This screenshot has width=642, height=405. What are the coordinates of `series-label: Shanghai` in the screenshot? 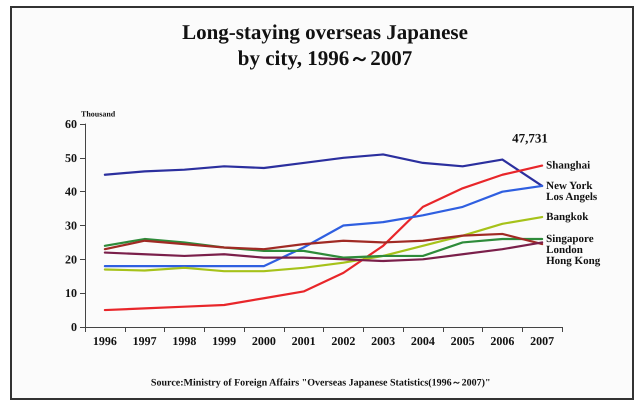 It's located at (568, 166).